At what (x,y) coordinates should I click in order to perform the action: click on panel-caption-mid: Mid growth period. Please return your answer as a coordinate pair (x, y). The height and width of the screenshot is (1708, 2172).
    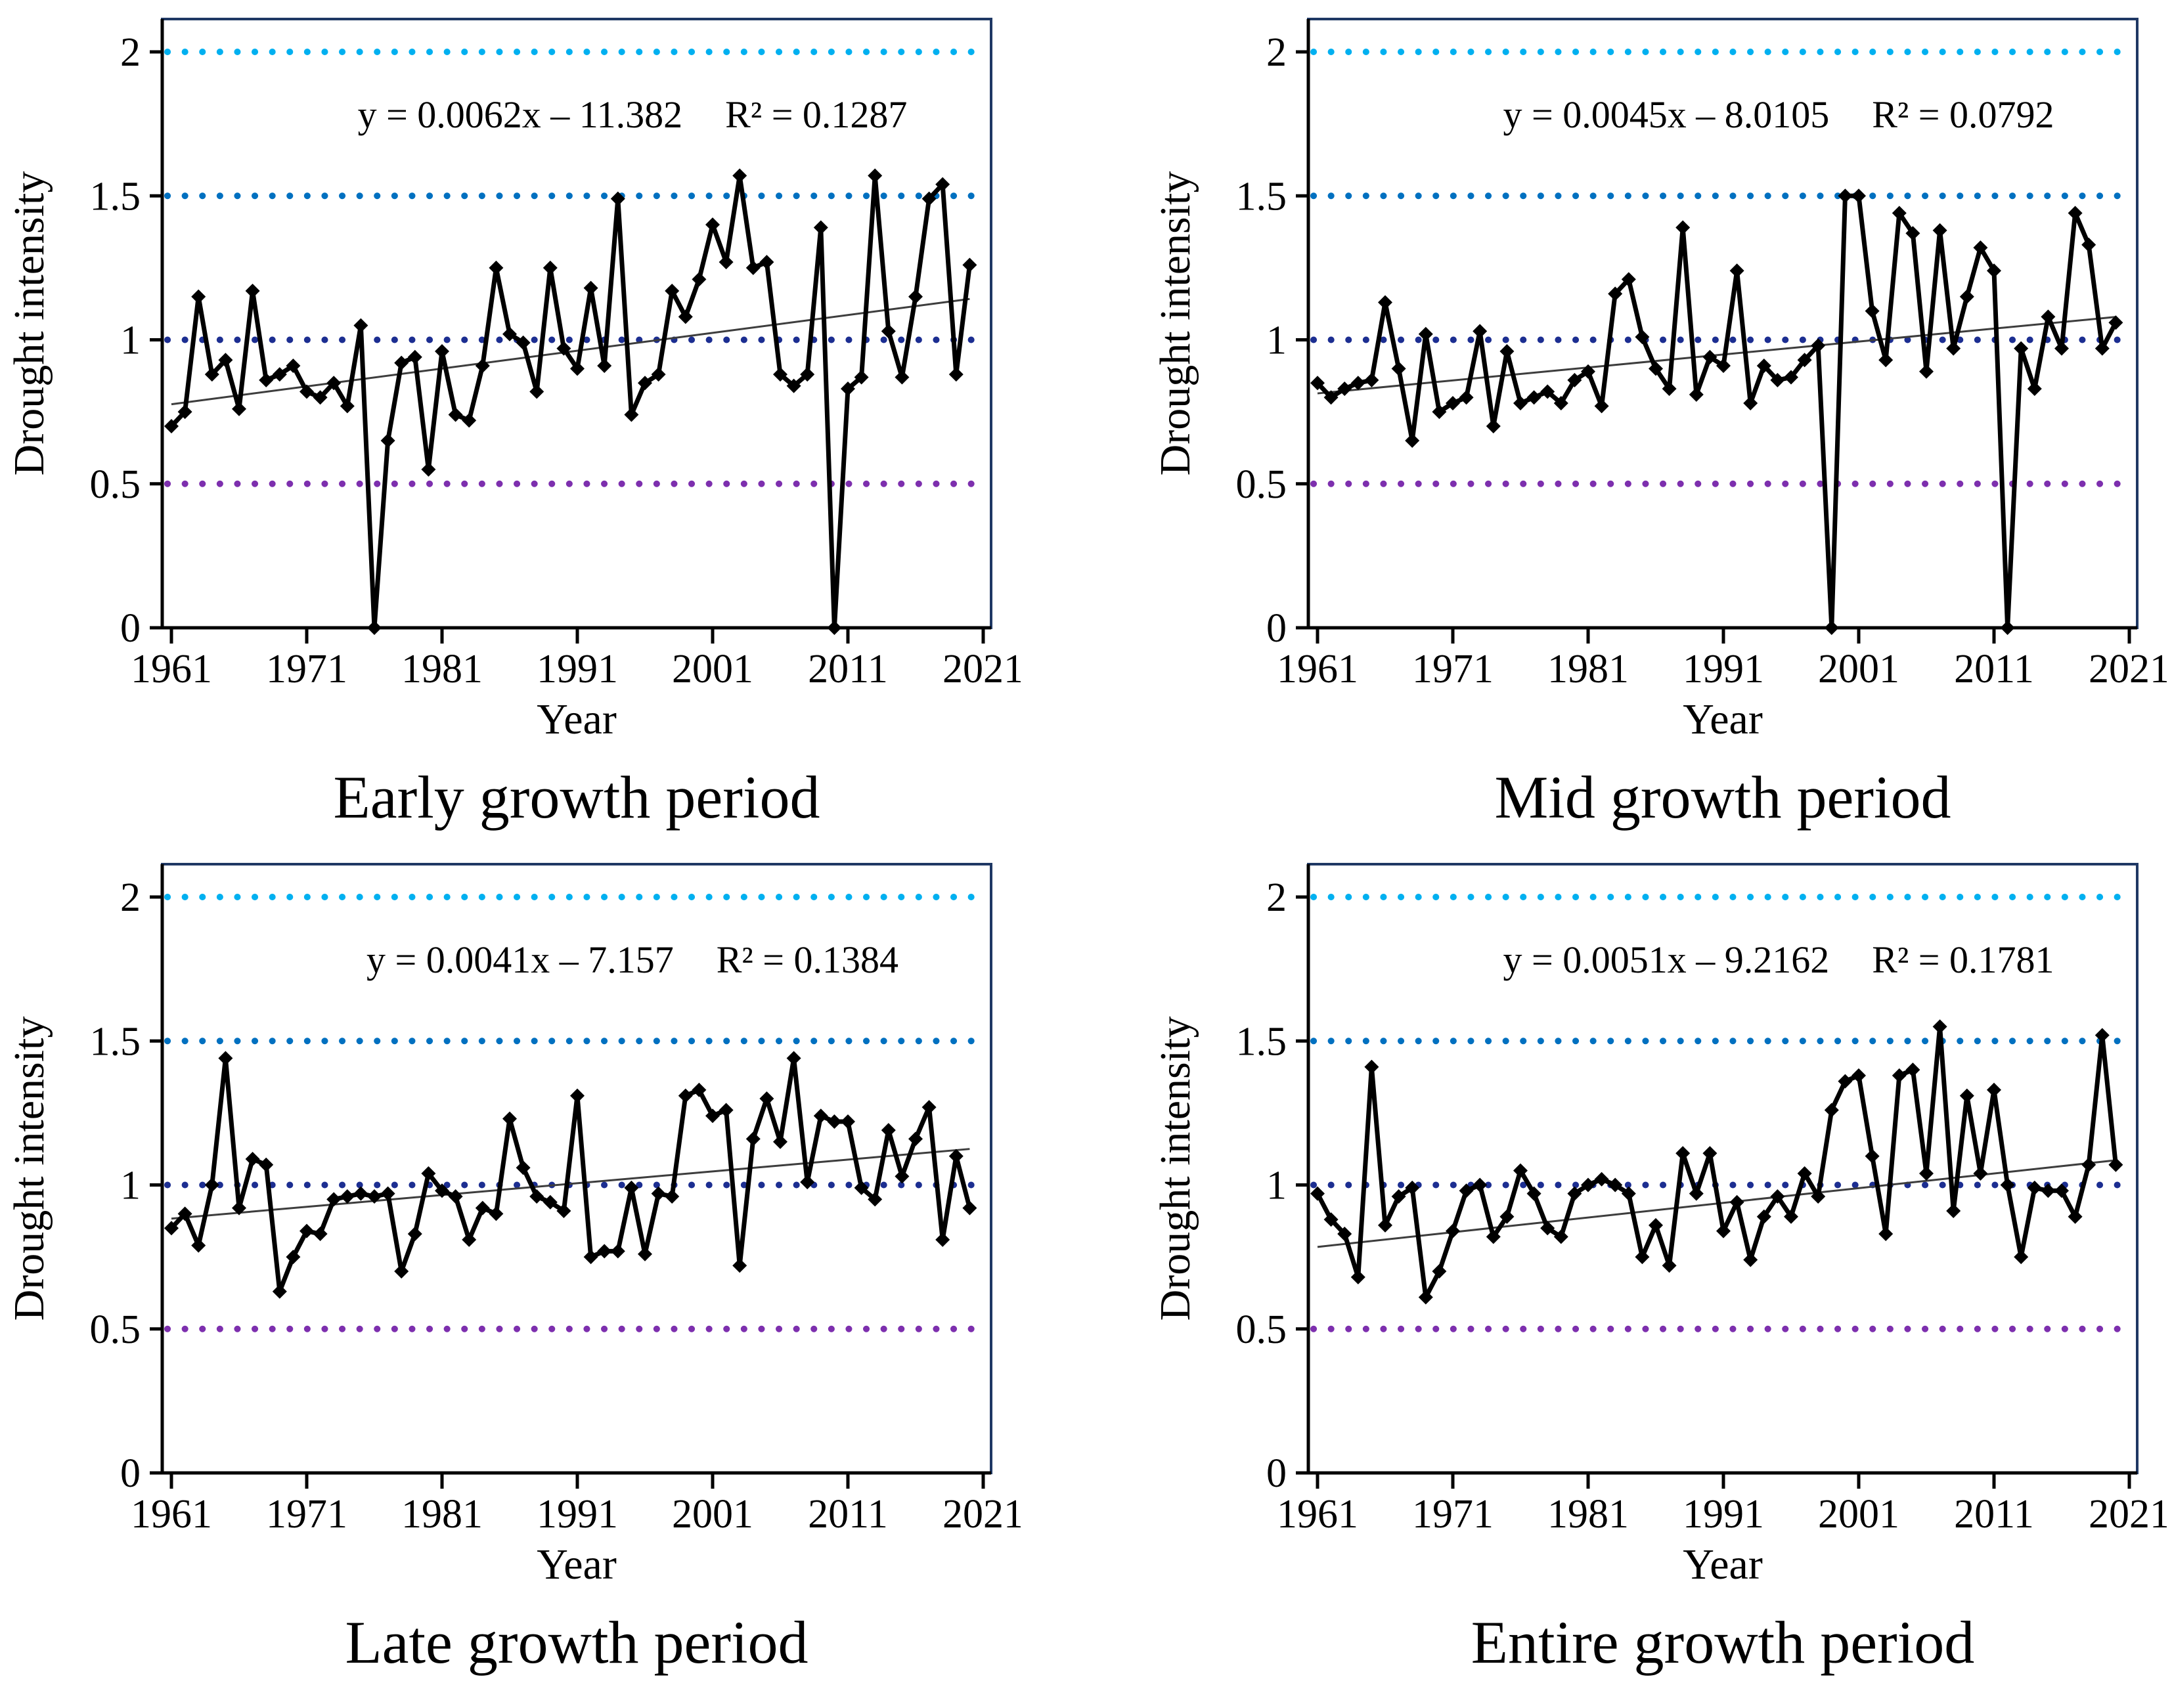
    Looking at the image, I should click on (1722, 798).